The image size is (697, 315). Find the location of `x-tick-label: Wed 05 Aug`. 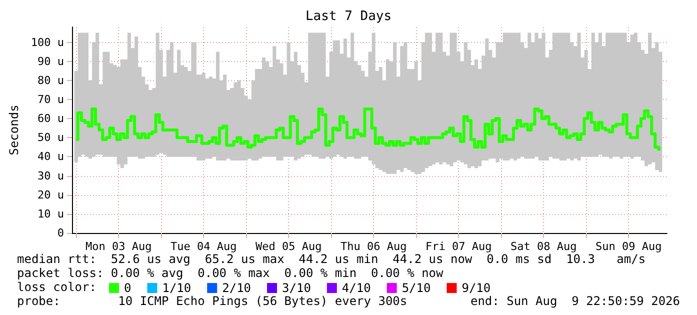

x-tick-label: Wed 05 Aug is located at coordinates (288, 246).